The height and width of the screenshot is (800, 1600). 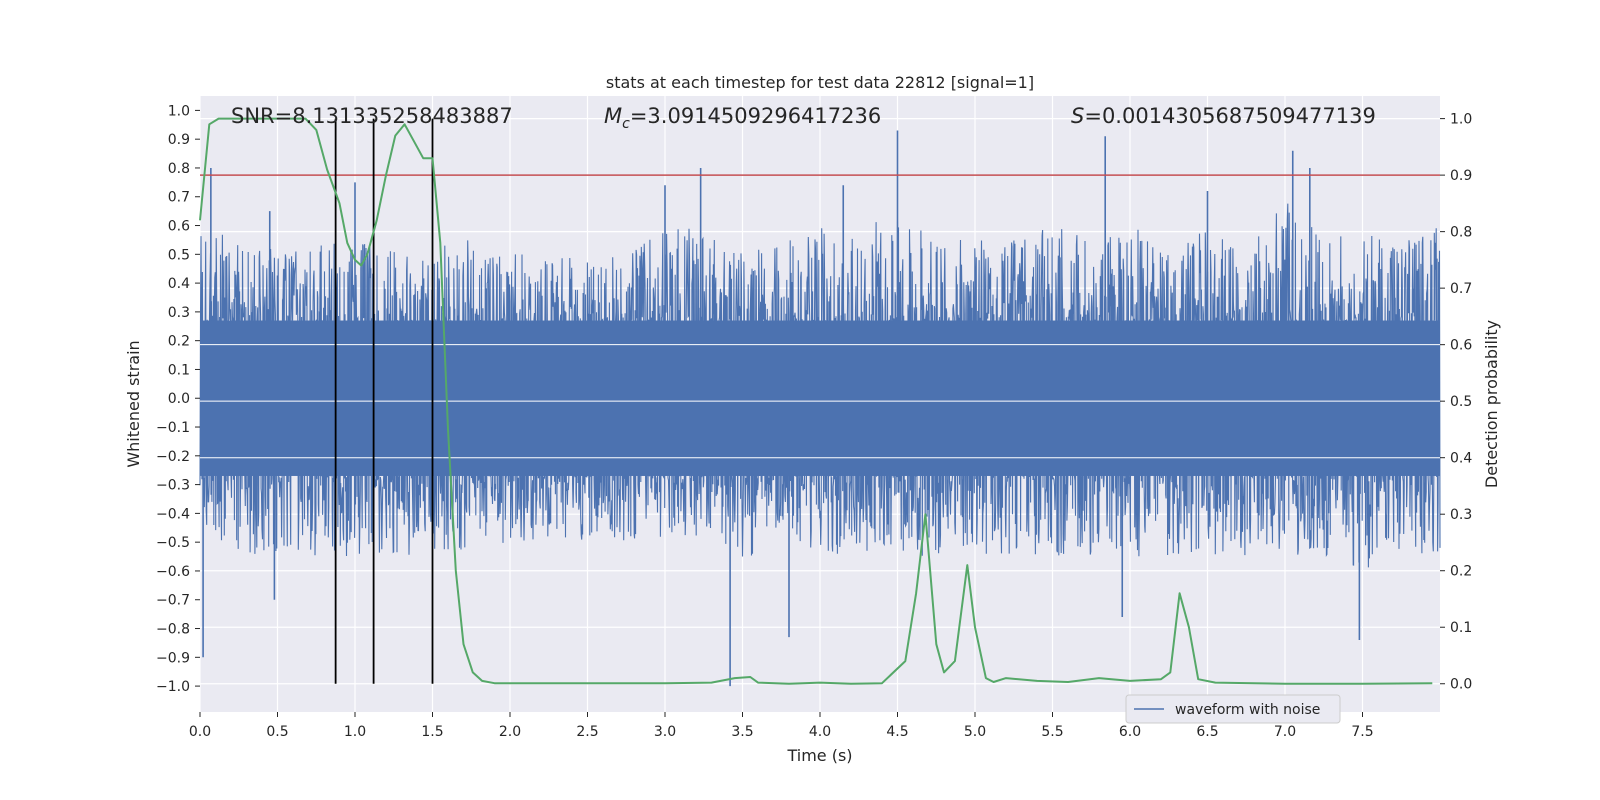 I want to click on y-tick-label: −0.9, so click(x=173, y=658).